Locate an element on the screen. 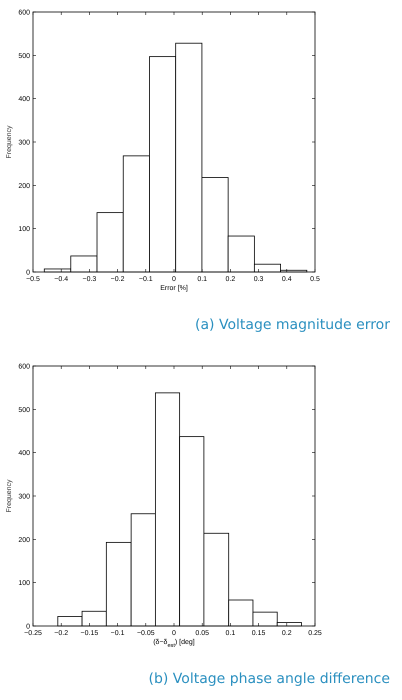 This screenshot has width=402, height=700. text: (a) Voltage magnitude error is located at coordinates (292, 325).